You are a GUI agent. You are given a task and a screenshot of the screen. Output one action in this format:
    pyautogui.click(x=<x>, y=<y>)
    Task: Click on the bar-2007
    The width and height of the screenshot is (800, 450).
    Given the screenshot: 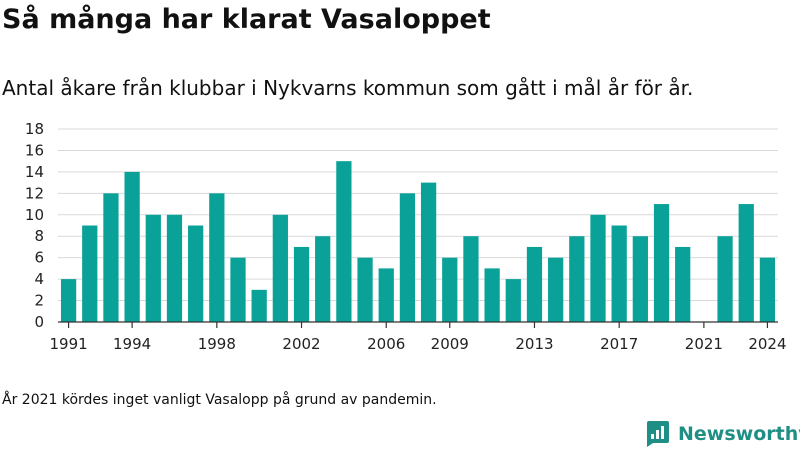 What is the action you would take?
    pyautogui.click(x=407, y=257)
    